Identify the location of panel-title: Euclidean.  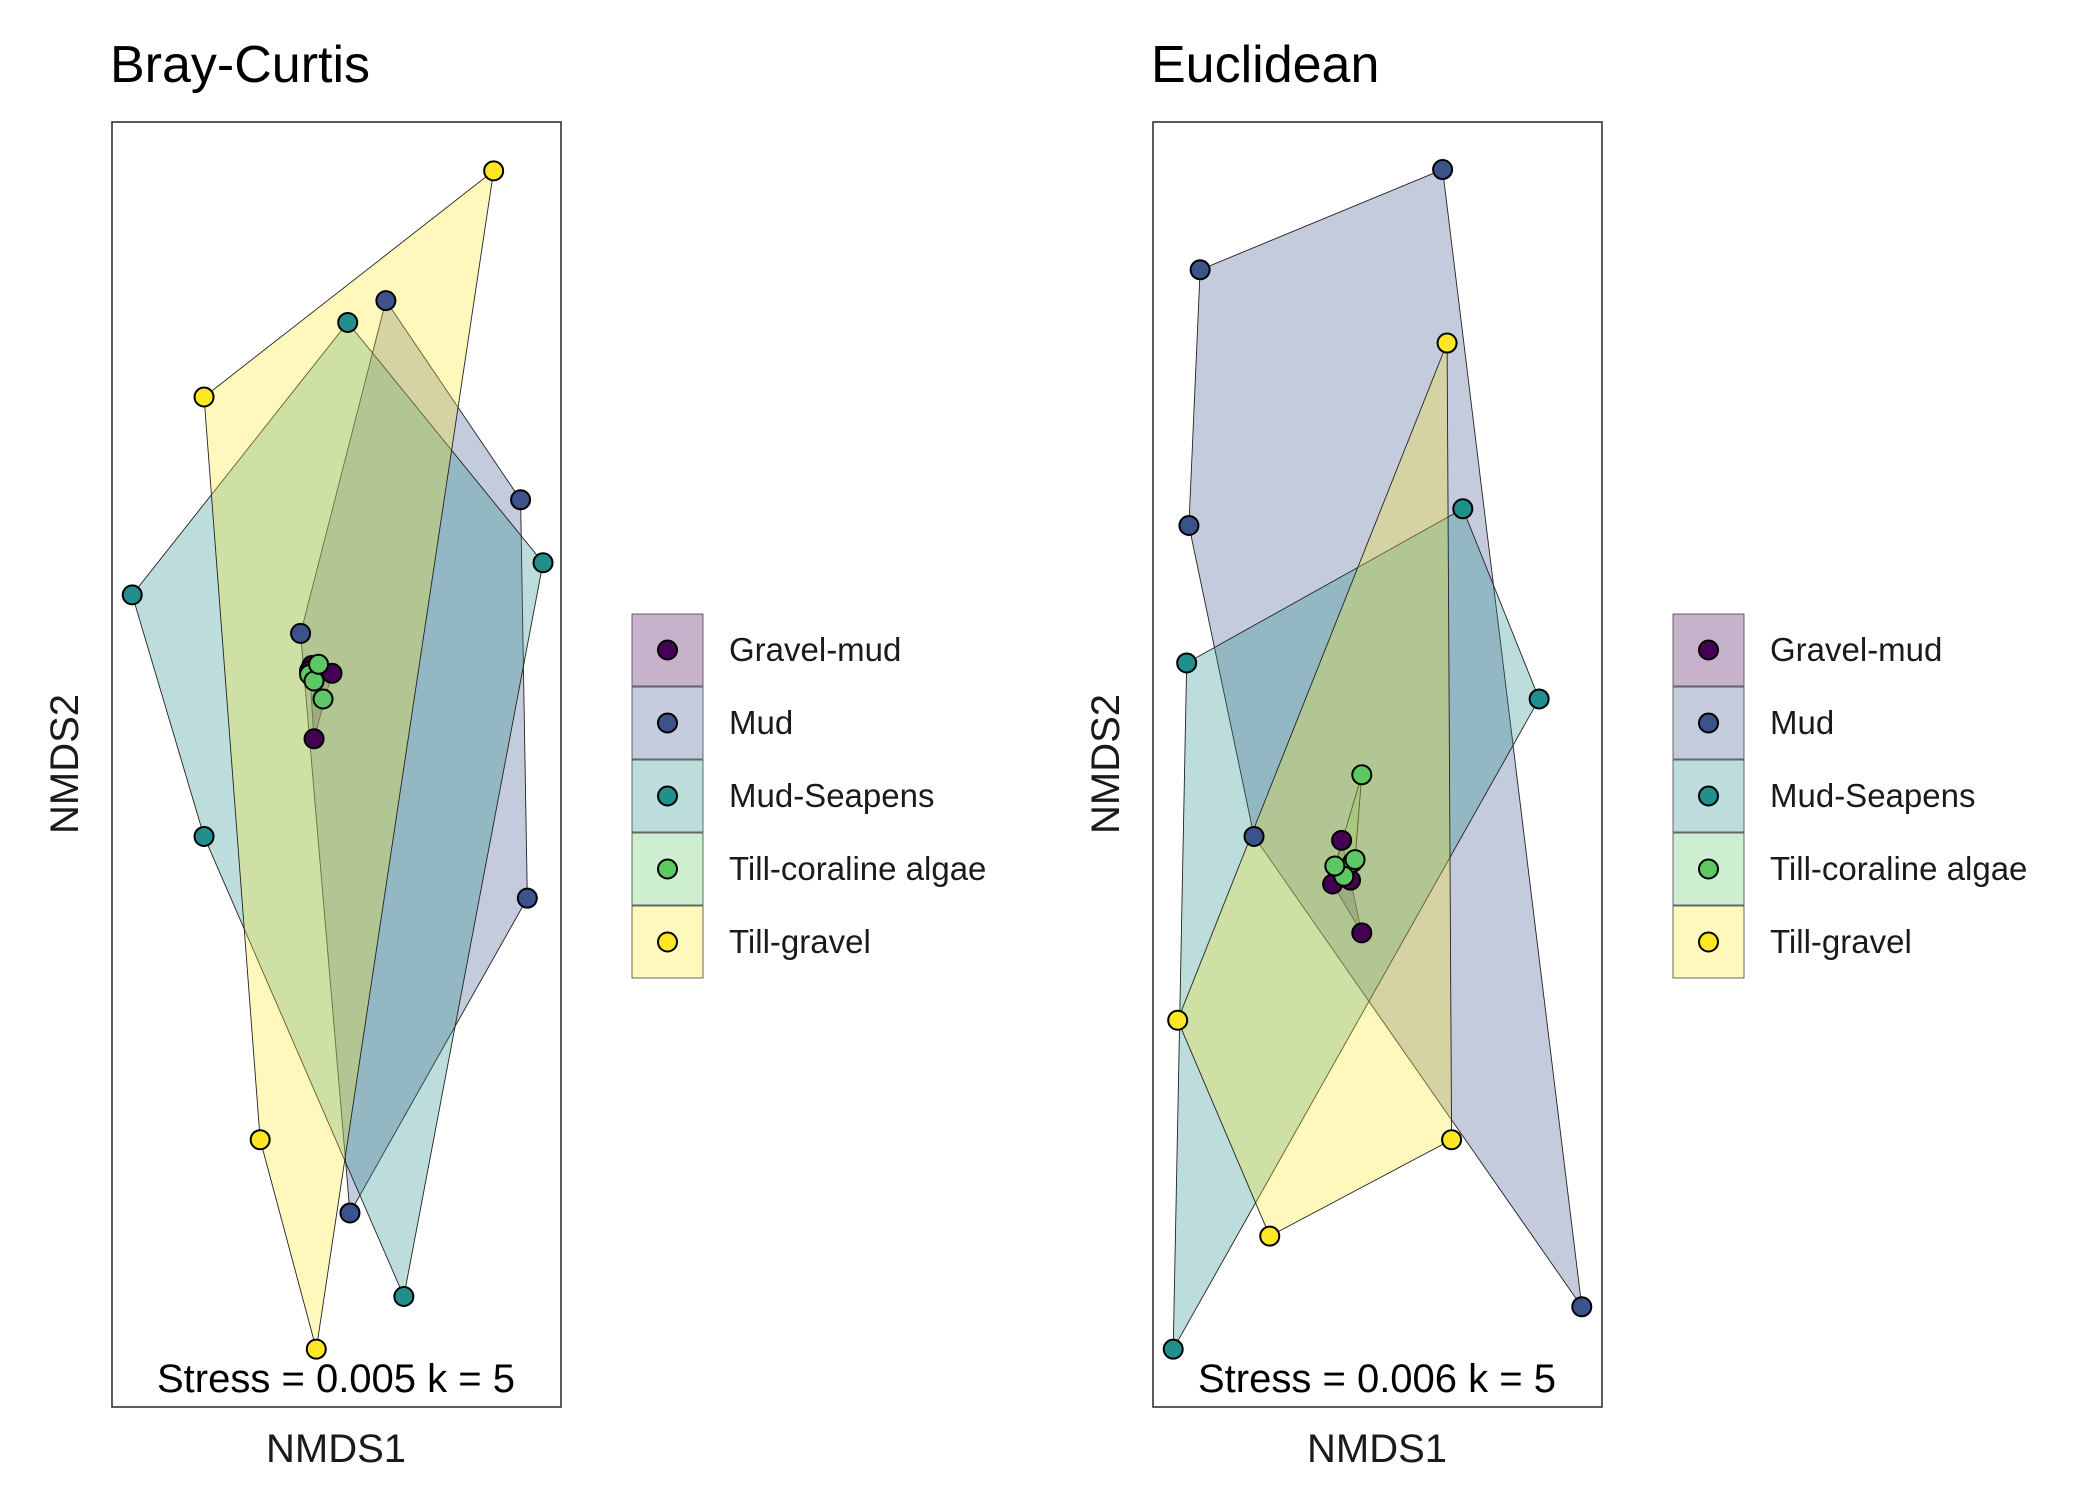
(1265, 65).